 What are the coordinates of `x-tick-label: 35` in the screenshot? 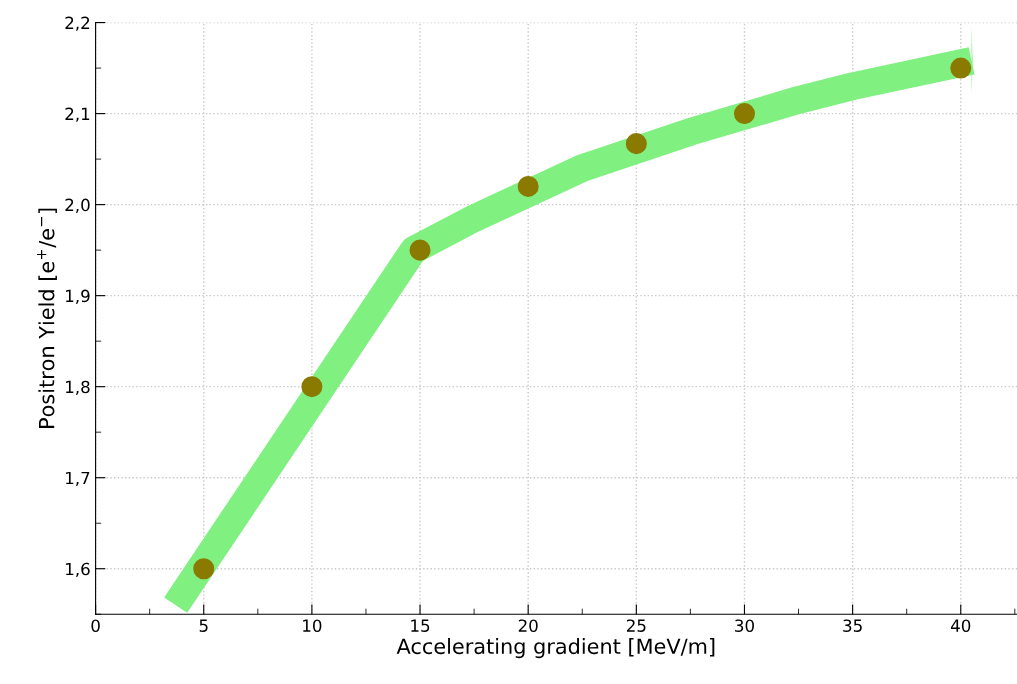 It's located at (852, 625).